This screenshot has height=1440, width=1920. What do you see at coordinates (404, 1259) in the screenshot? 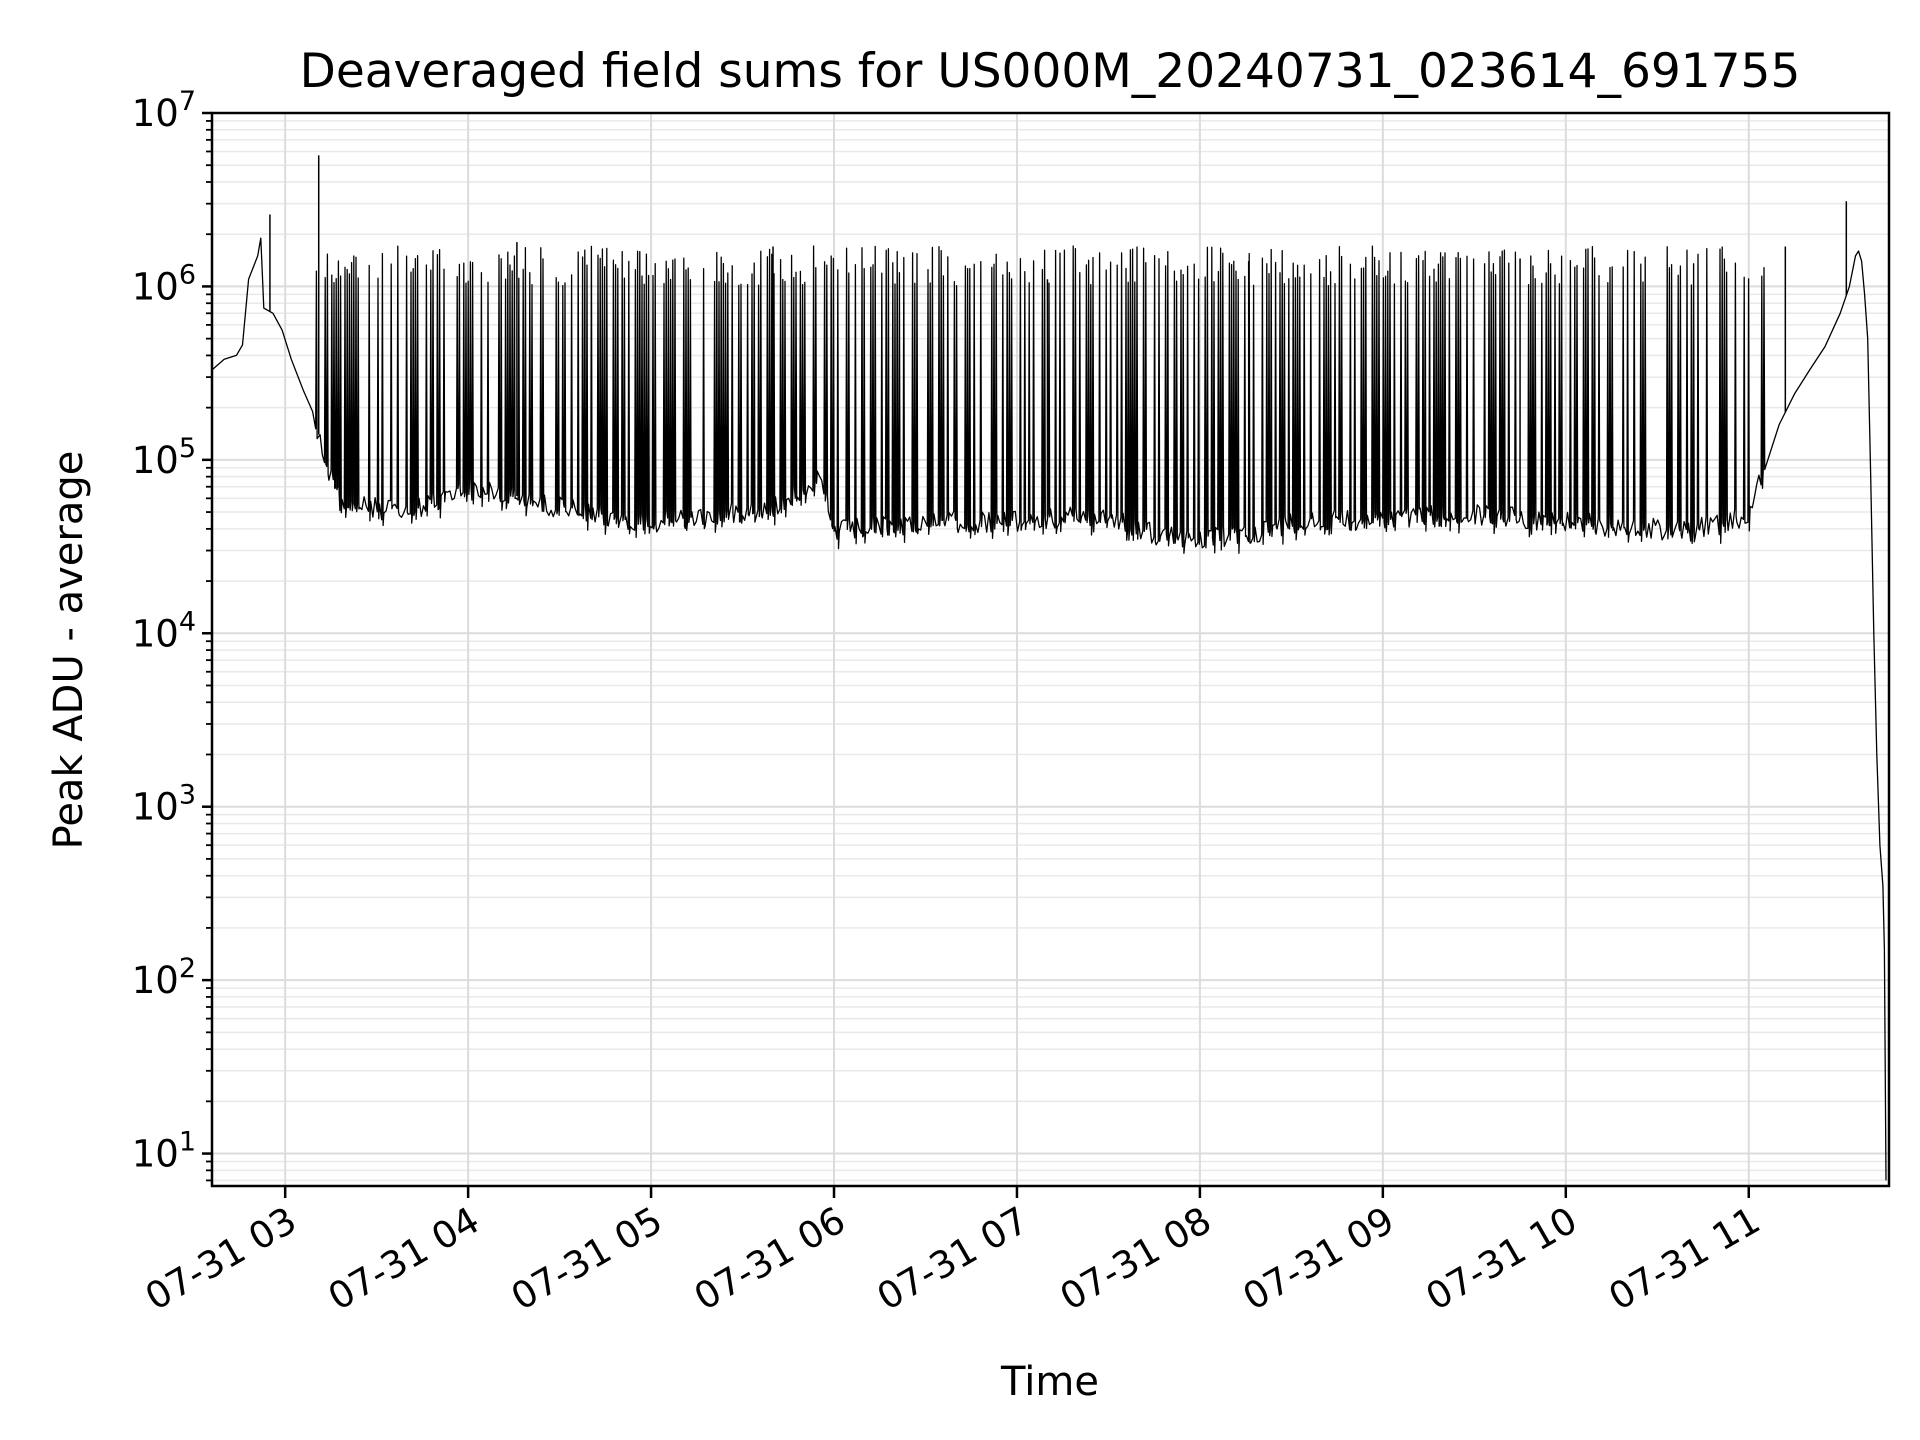
I see `x-tick-label: 07-31 04` at bounding box center [404, 1259].